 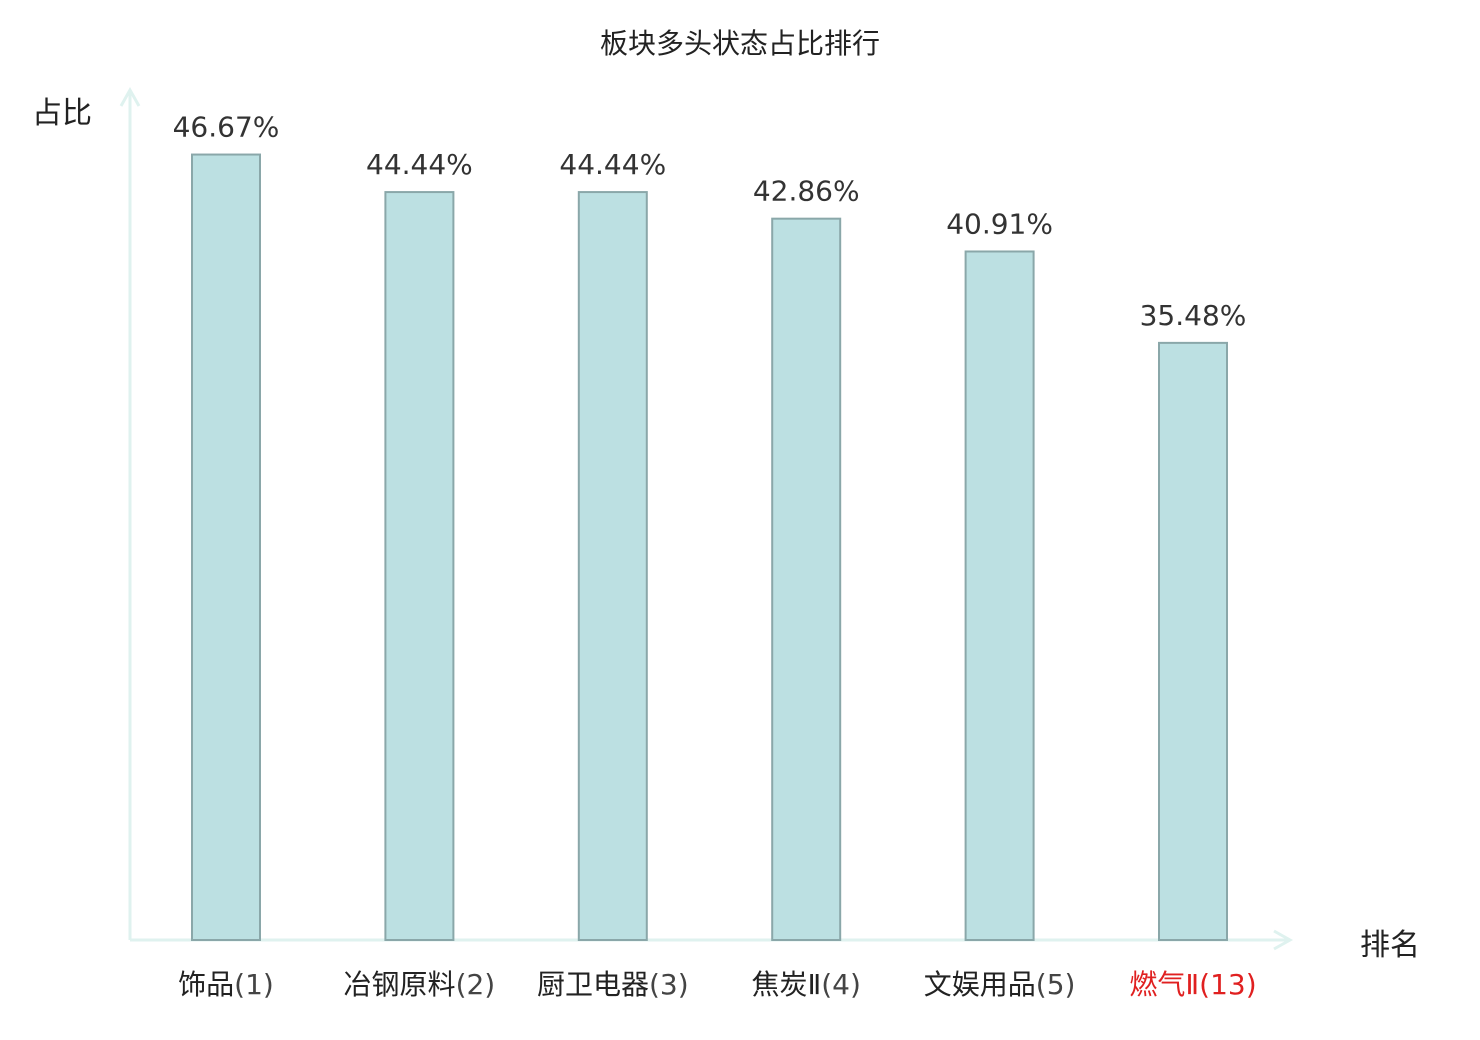 What do you see at coordinates (786, 984) in the screenshot?
I see `category-name: 焦炭Ⅱ` at bounding box center [786, 984].